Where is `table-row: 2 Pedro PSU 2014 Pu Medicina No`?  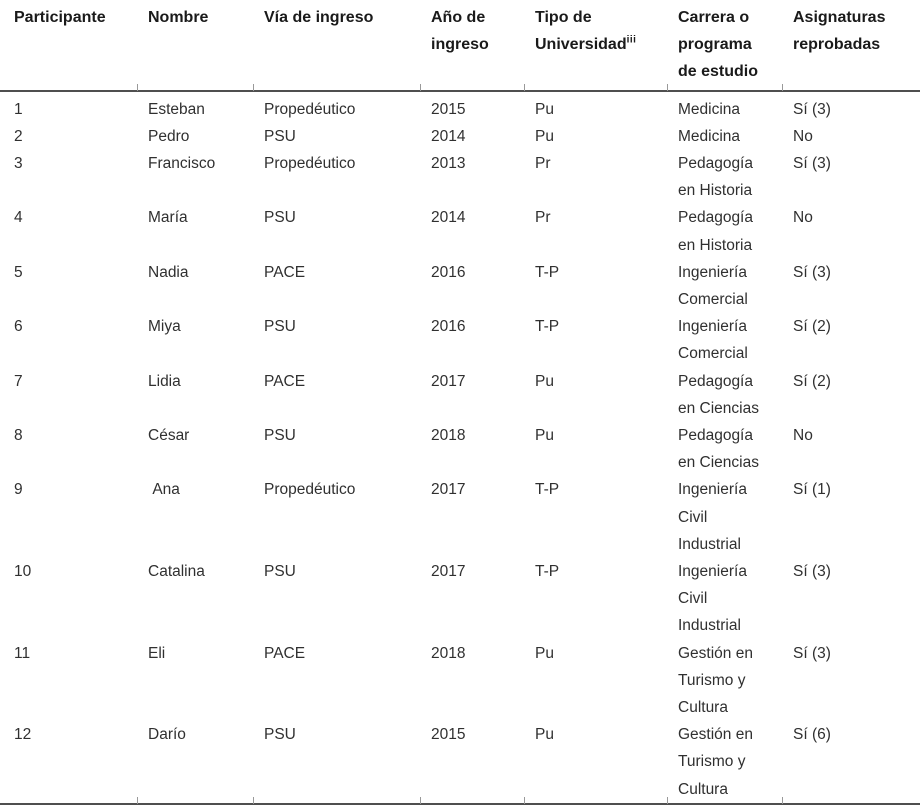
table-row: 2 Pedro PSU 2014 Pu Medicina No is located at coordinates (460, 136).